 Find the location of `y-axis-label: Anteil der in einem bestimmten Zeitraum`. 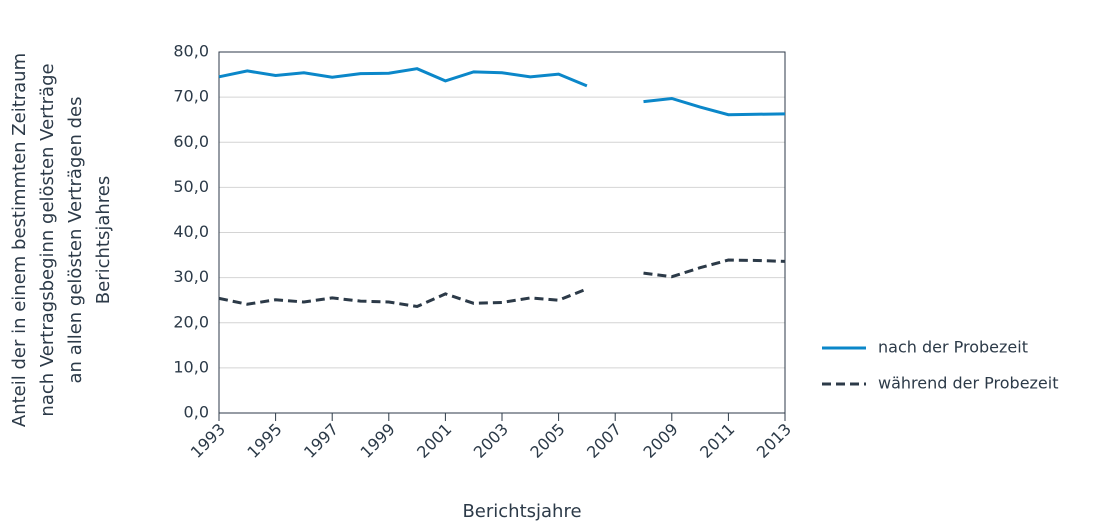

y-axis-label: Anteil der in einem bestimmten Zeitraum is located at coordinates (19, 240).